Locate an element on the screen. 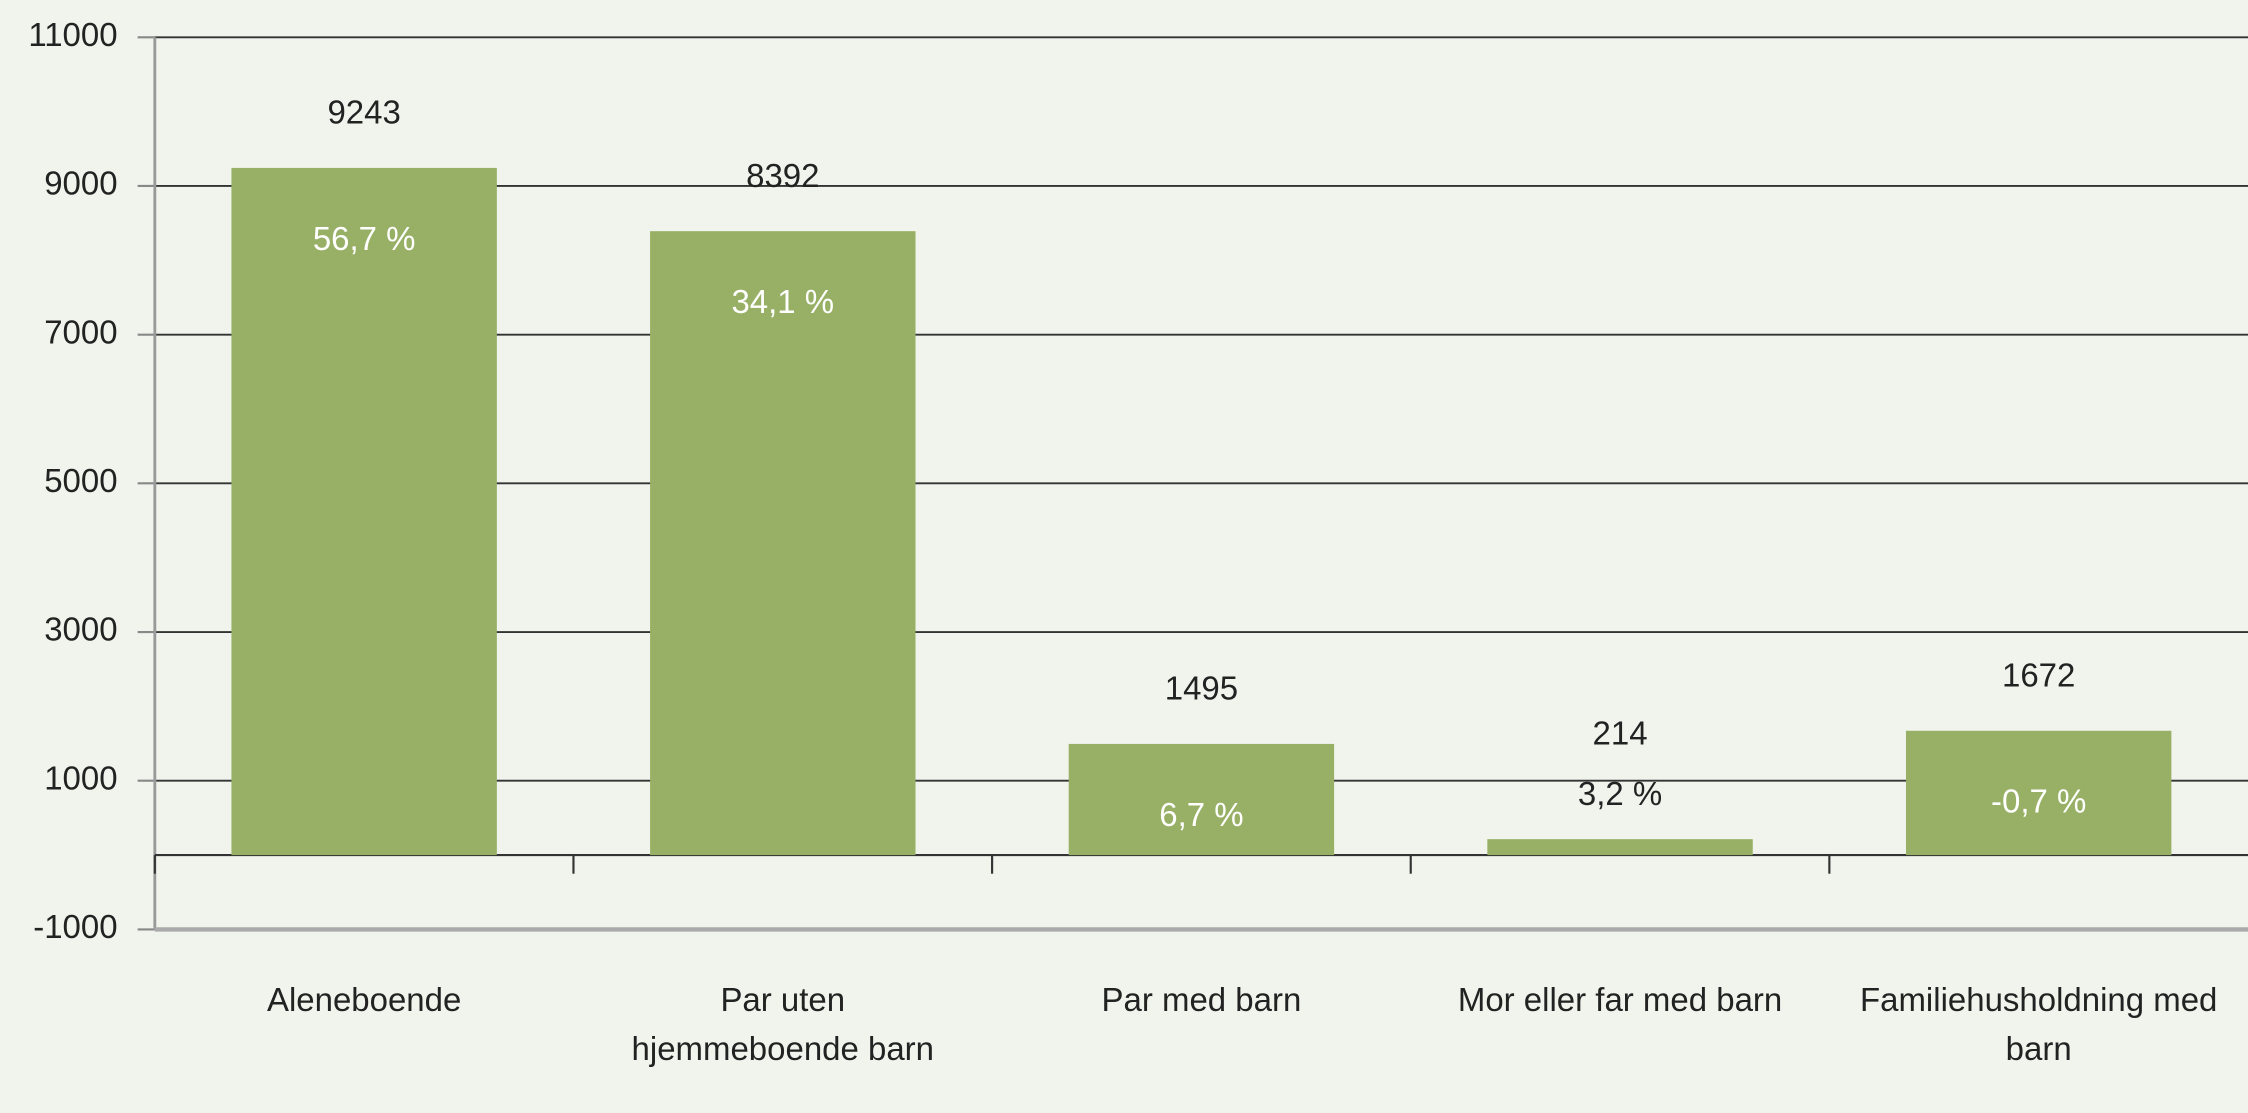 The height and width of the screenshot is (1113, 2248). y-tick-label: 3000 is located at coordinates (80, 629).